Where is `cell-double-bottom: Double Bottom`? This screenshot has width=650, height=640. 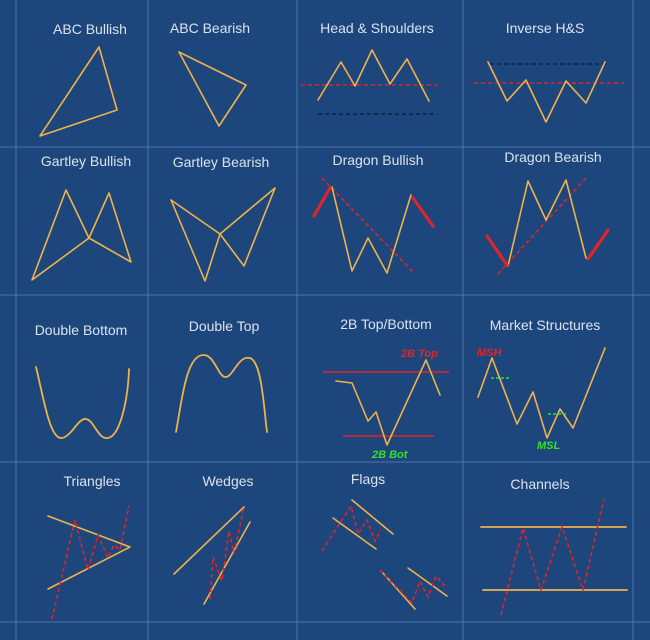 cell-double-bottom: Double Bottom is located at coordinates (82, 380).